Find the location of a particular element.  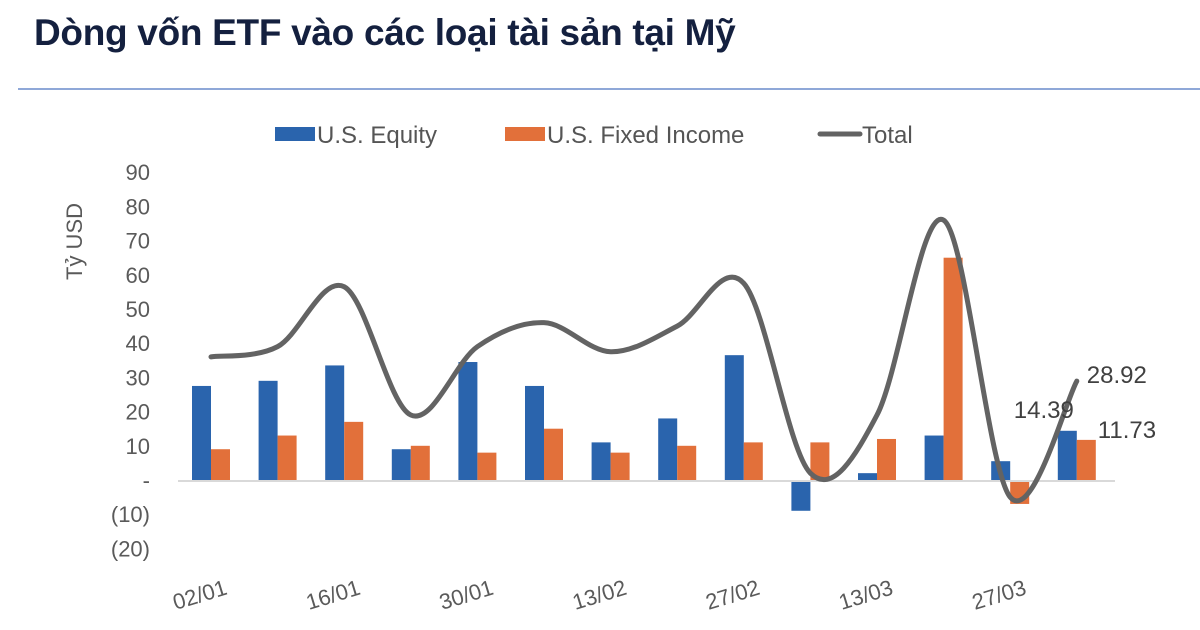

x-tick-label: 27/03 is located at coordinates (999, 595).